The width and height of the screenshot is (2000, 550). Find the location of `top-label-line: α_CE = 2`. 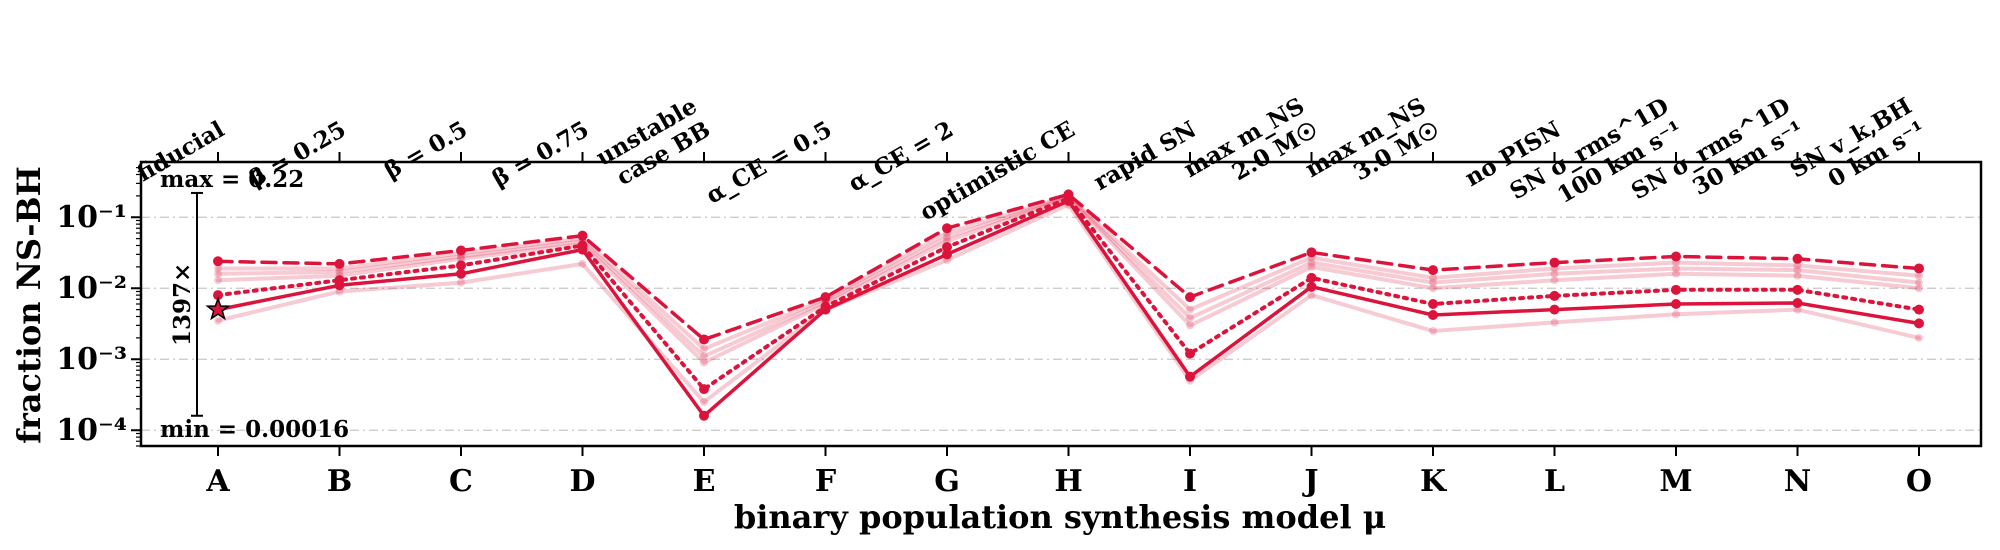

top-label-line: α_CE = 2 is located at coordinates (901, 157).